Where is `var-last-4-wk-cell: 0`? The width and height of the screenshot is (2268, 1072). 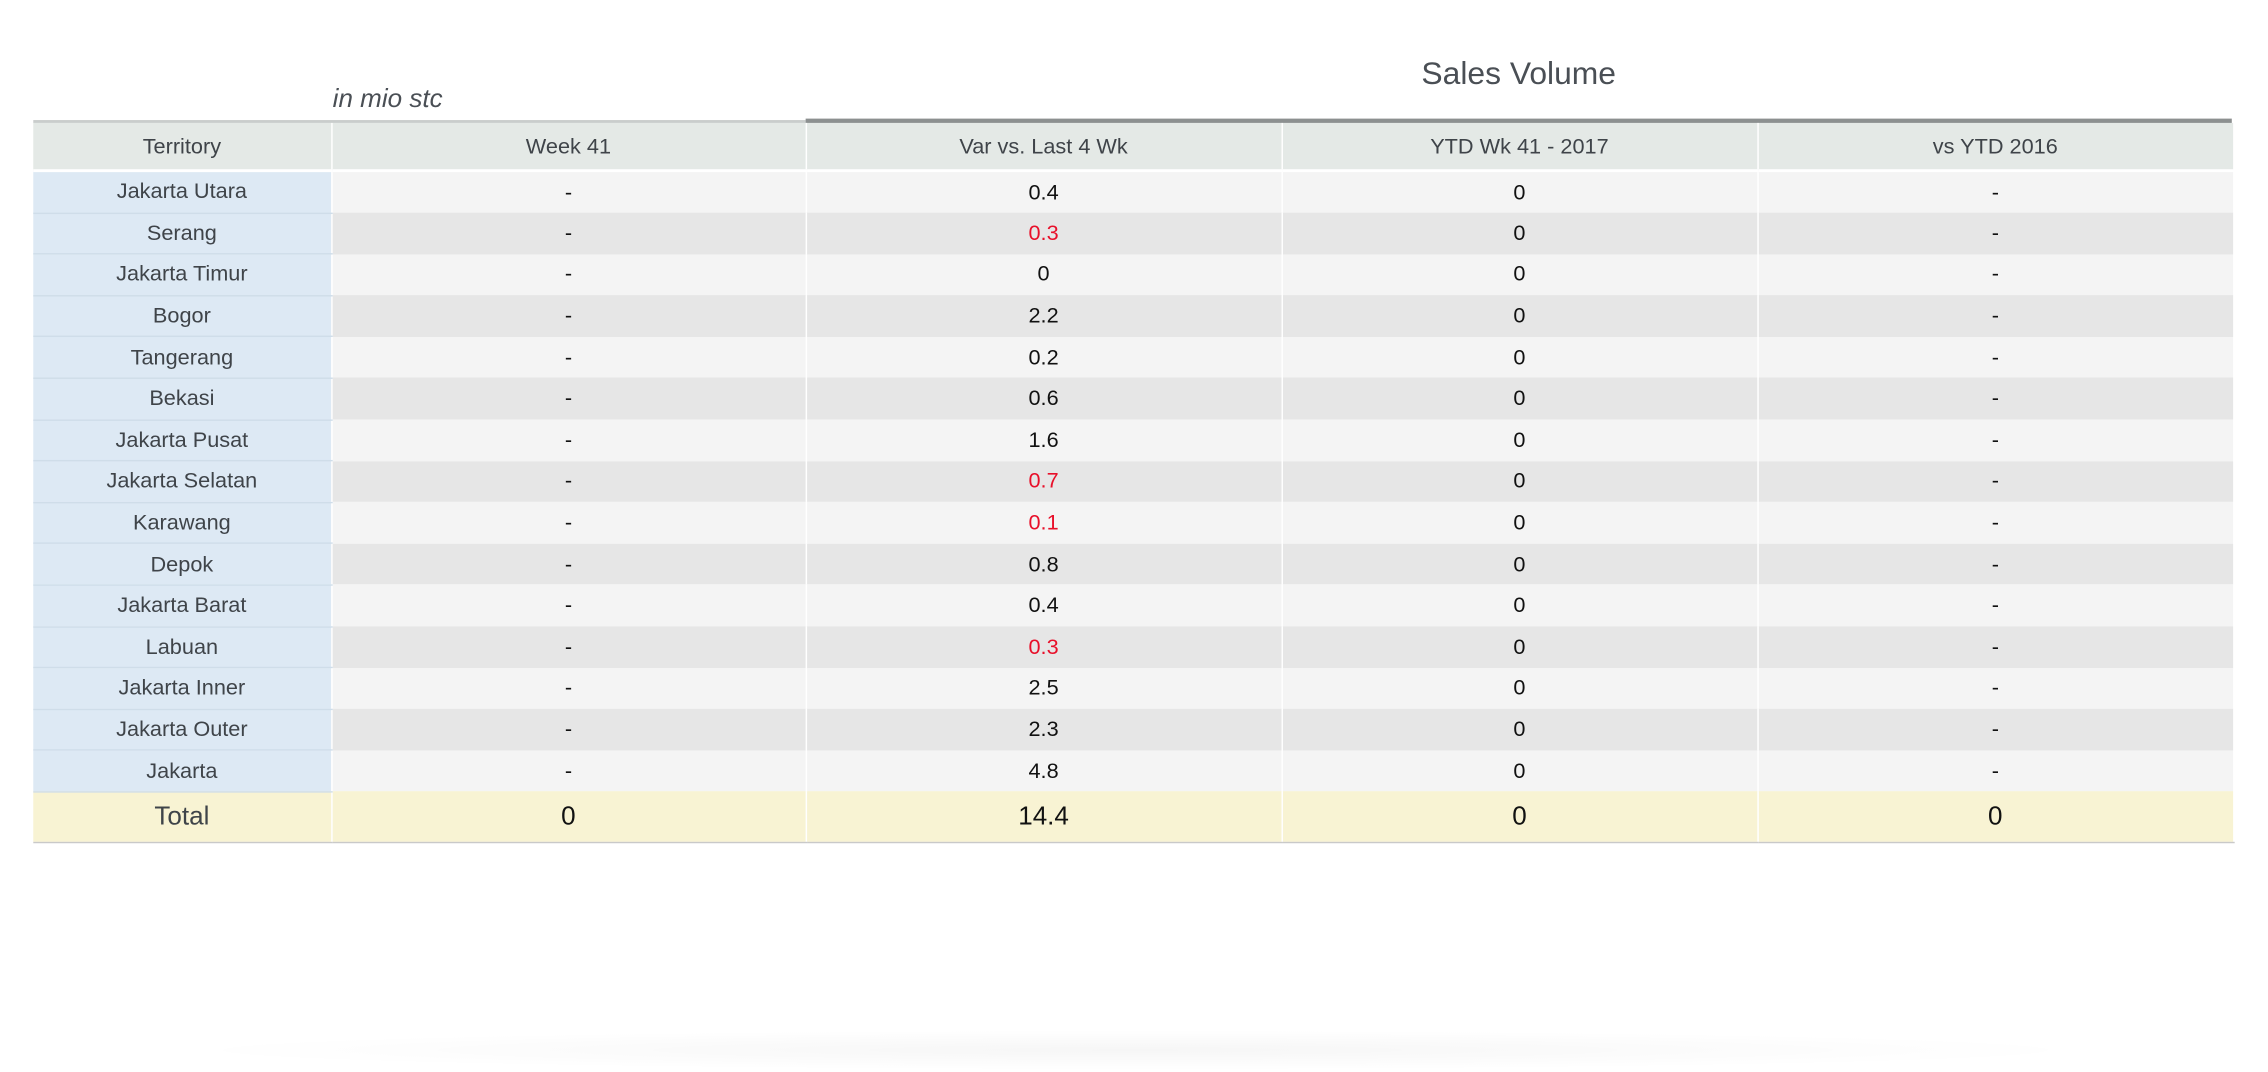
var-last-4-wk-cell: 0 is located at coordinates (1044, 275).